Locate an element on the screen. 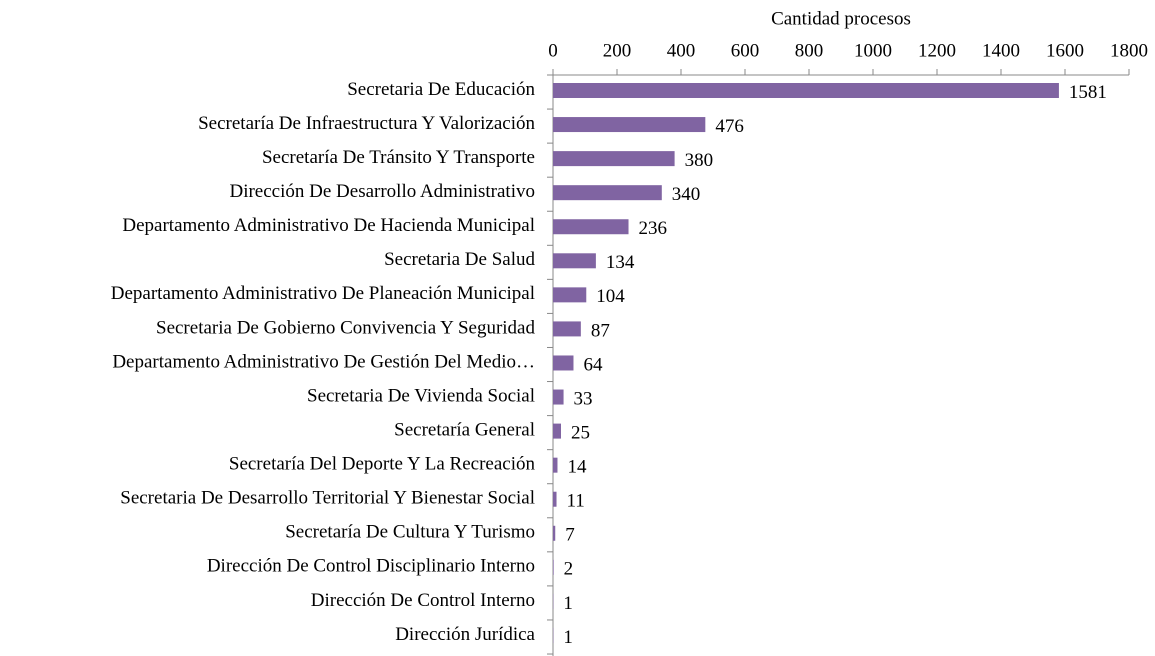 This screenshot has height=656, width=1155. value-label: 476 is located at coordinates (729, 126).